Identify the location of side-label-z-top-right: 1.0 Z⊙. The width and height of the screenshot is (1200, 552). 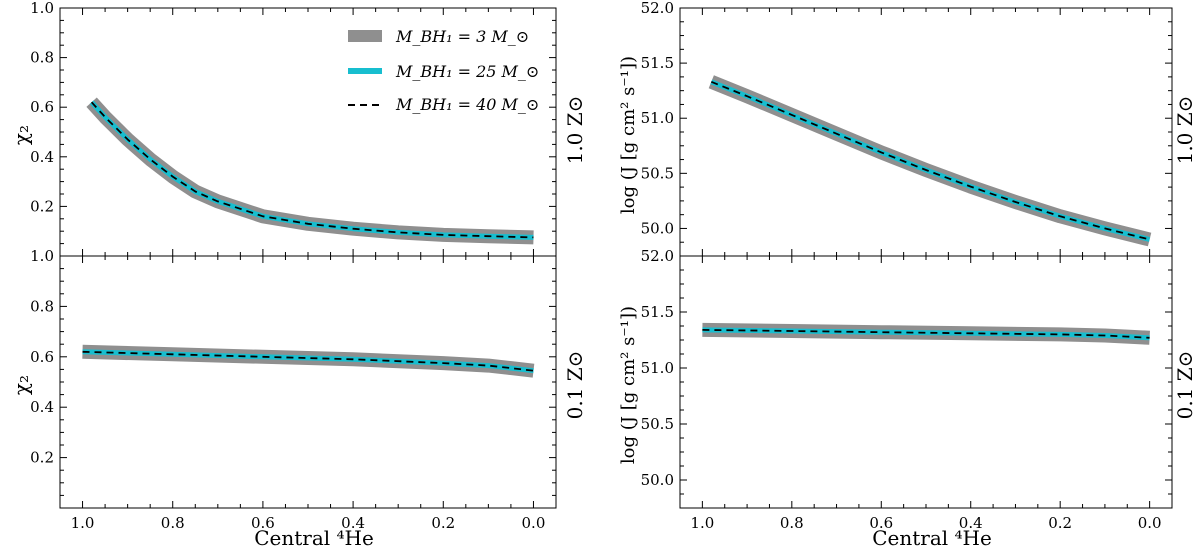
(1185, 130).